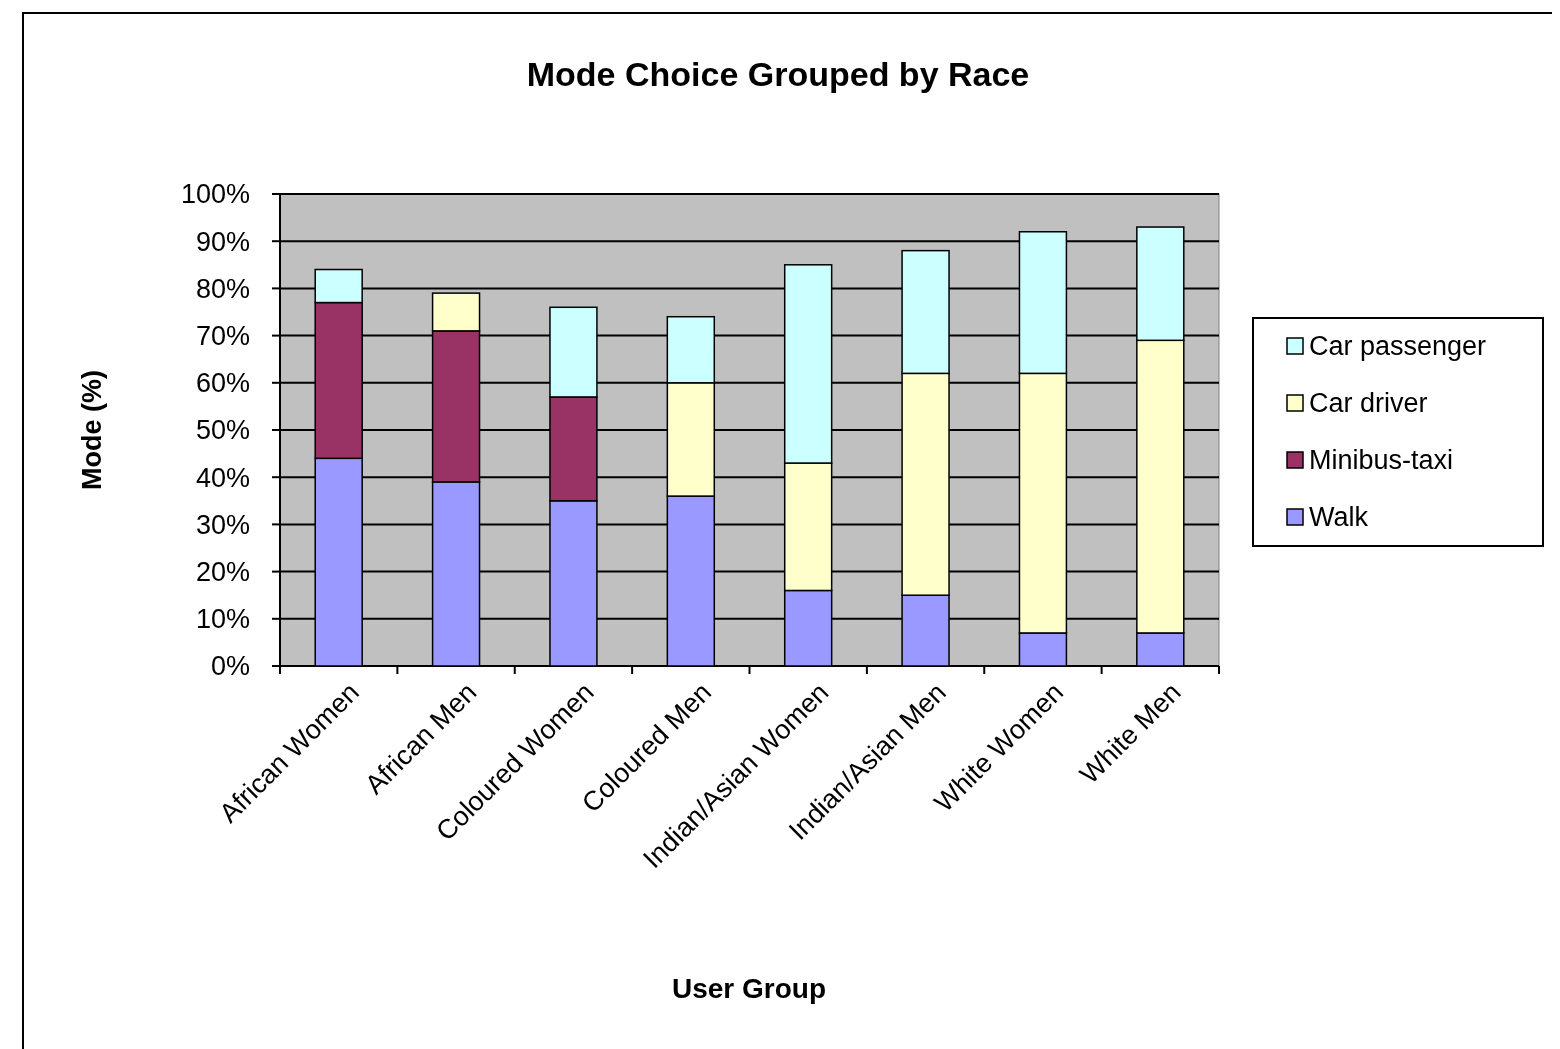 This screenshot has width=1560, height=1049. Describe the element at coordinates (1368, 403) in the screenshot. I see `legend-label: Car driver` at that location.